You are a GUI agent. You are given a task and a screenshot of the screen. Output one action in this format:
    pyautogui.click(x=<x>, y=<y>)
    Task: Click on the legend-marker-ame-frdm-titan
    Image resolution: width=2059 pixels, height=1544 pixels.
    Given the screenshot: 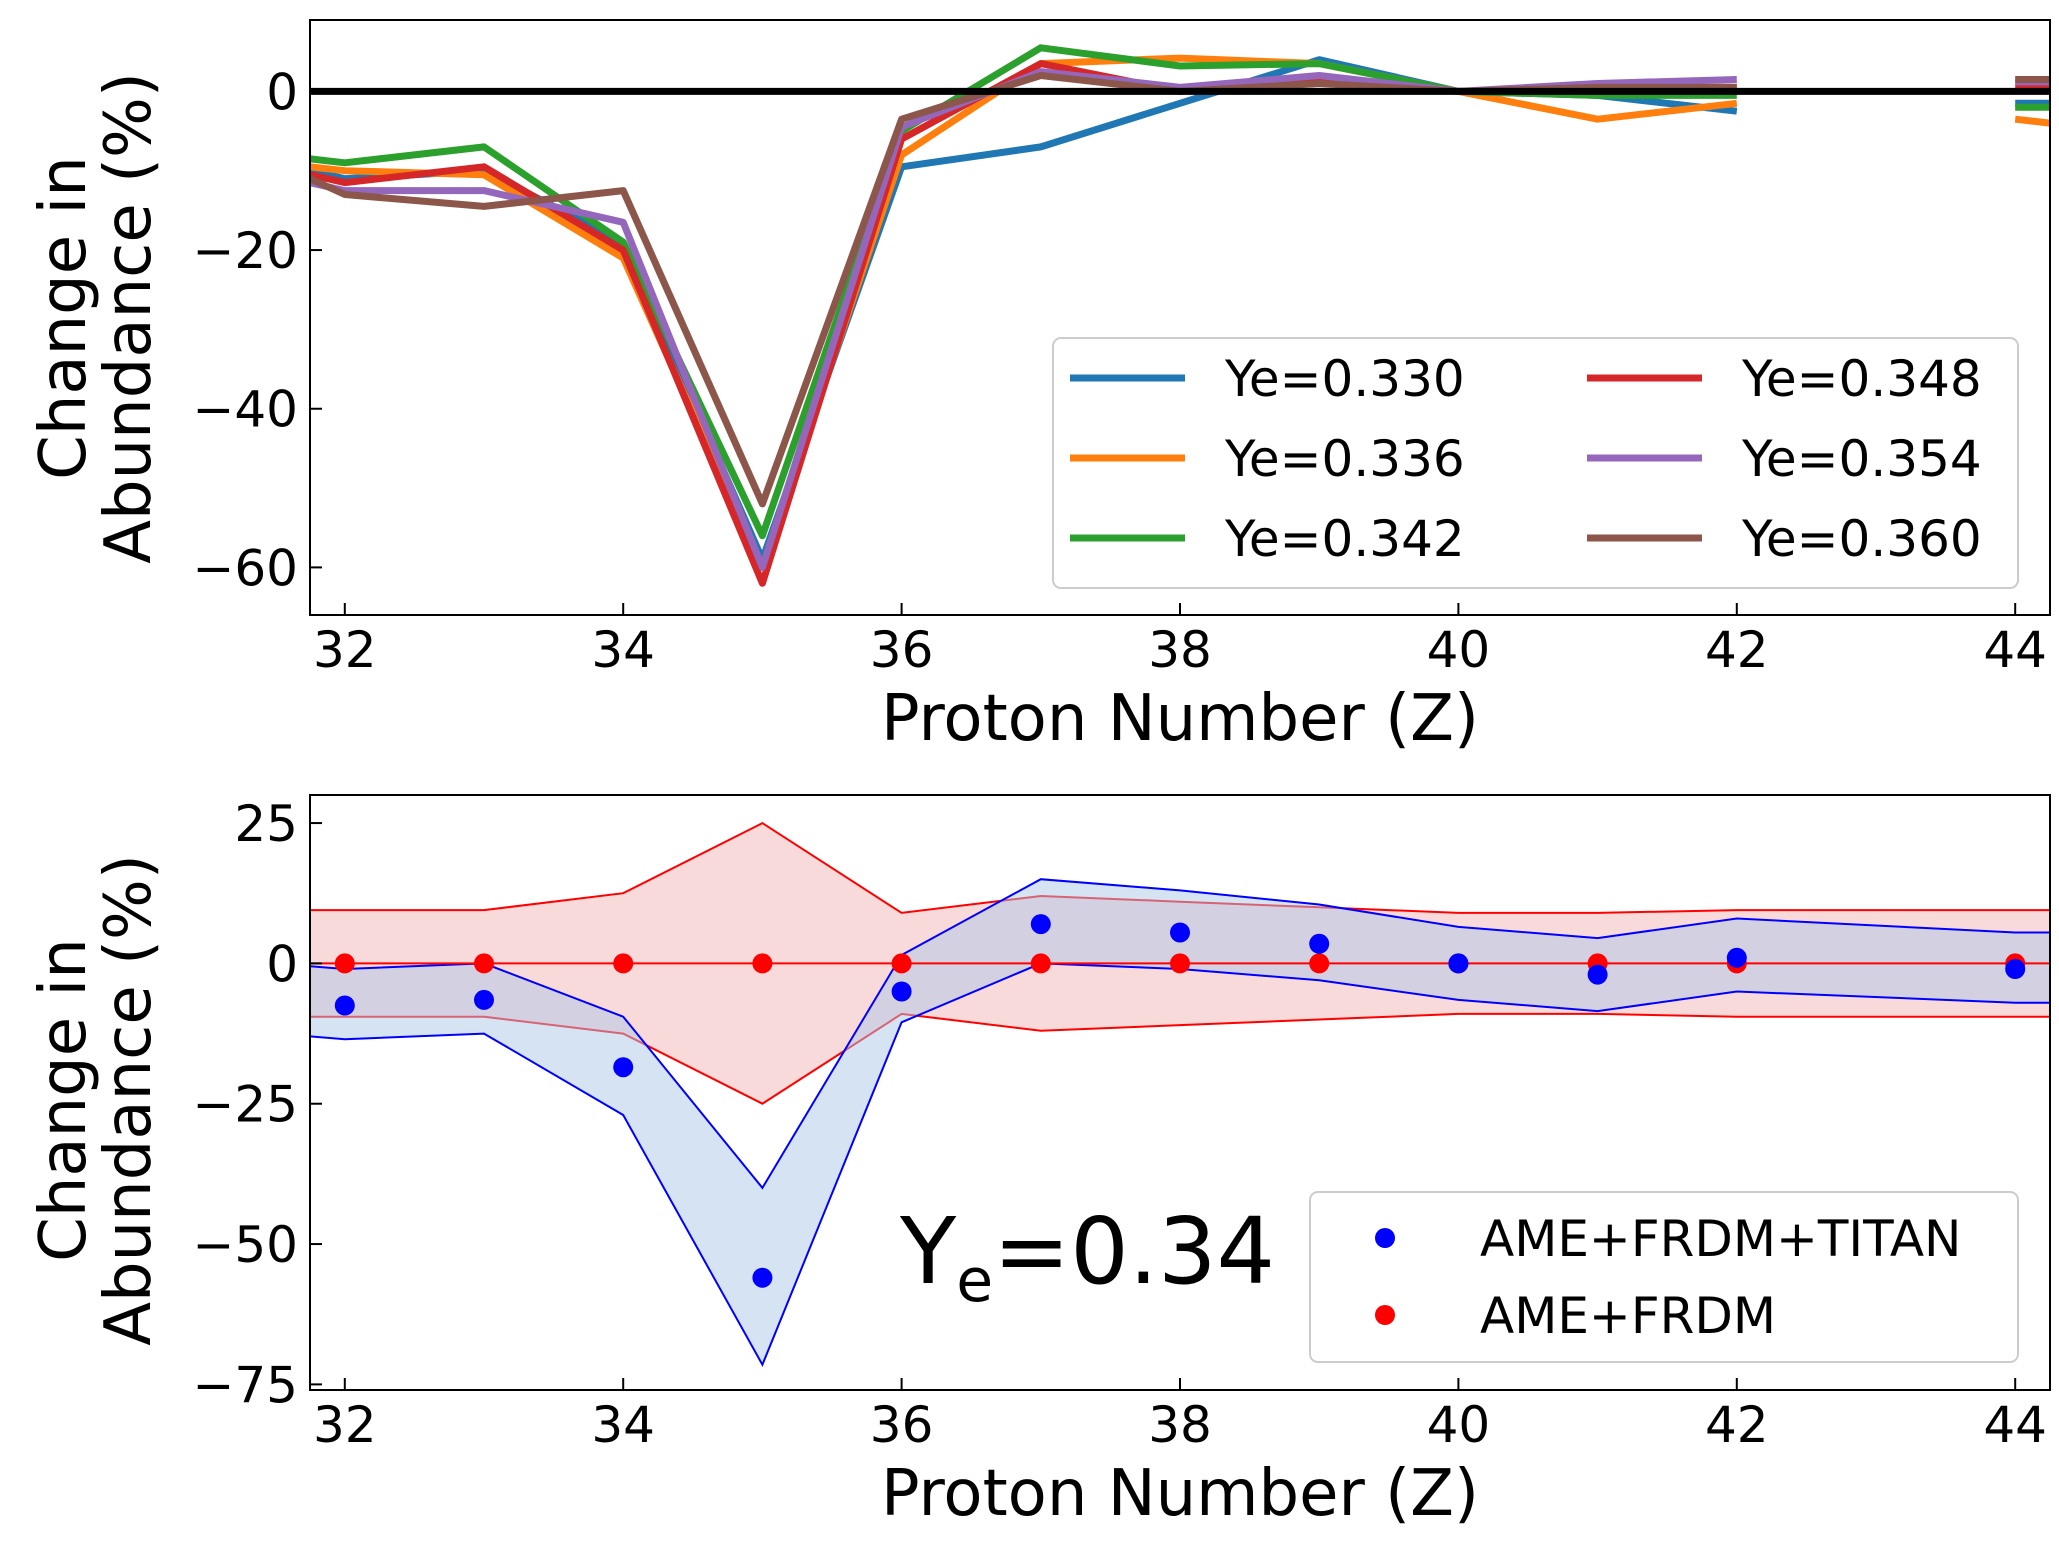 What is the action you would take?
    pyautogui.click(x=1385, y=1238)
    